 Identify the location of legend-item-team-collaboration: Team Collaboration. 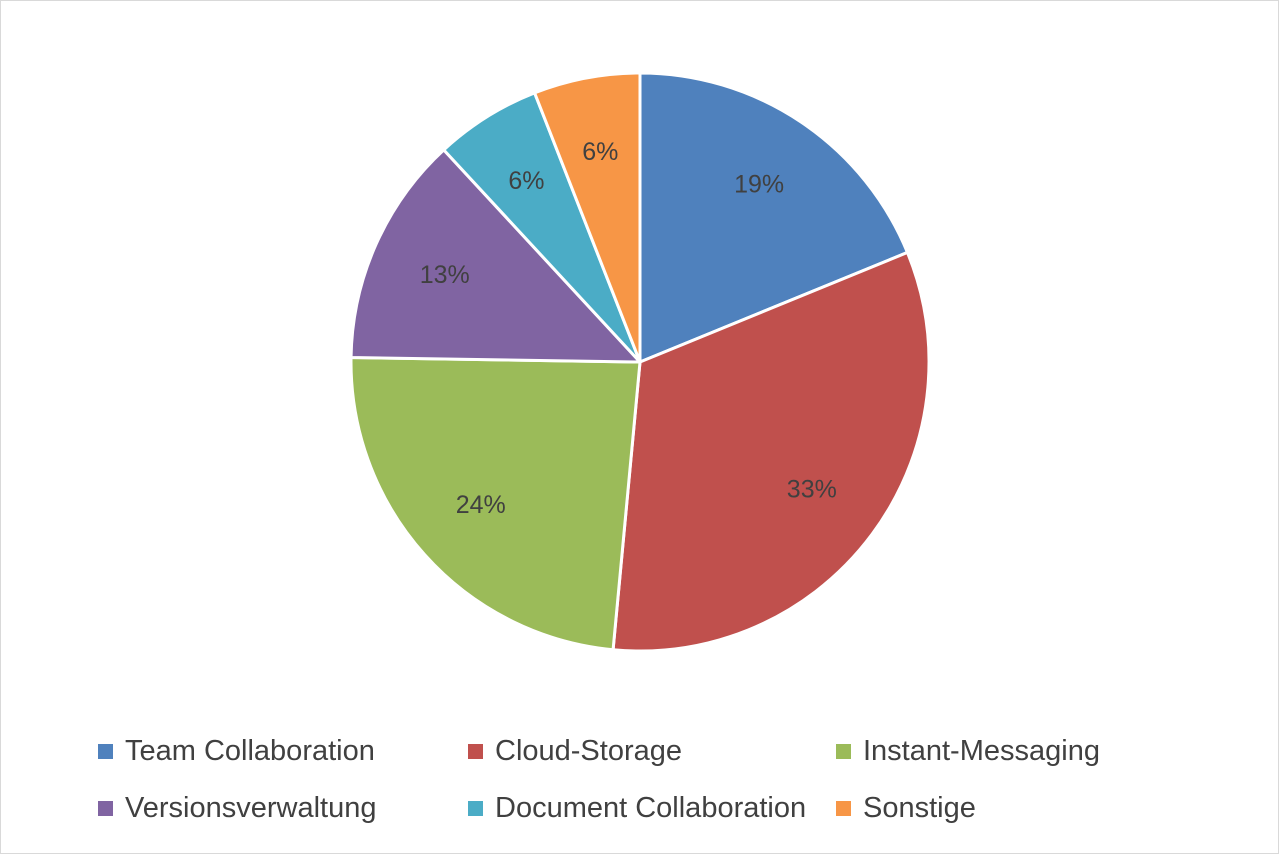
(236, 751).